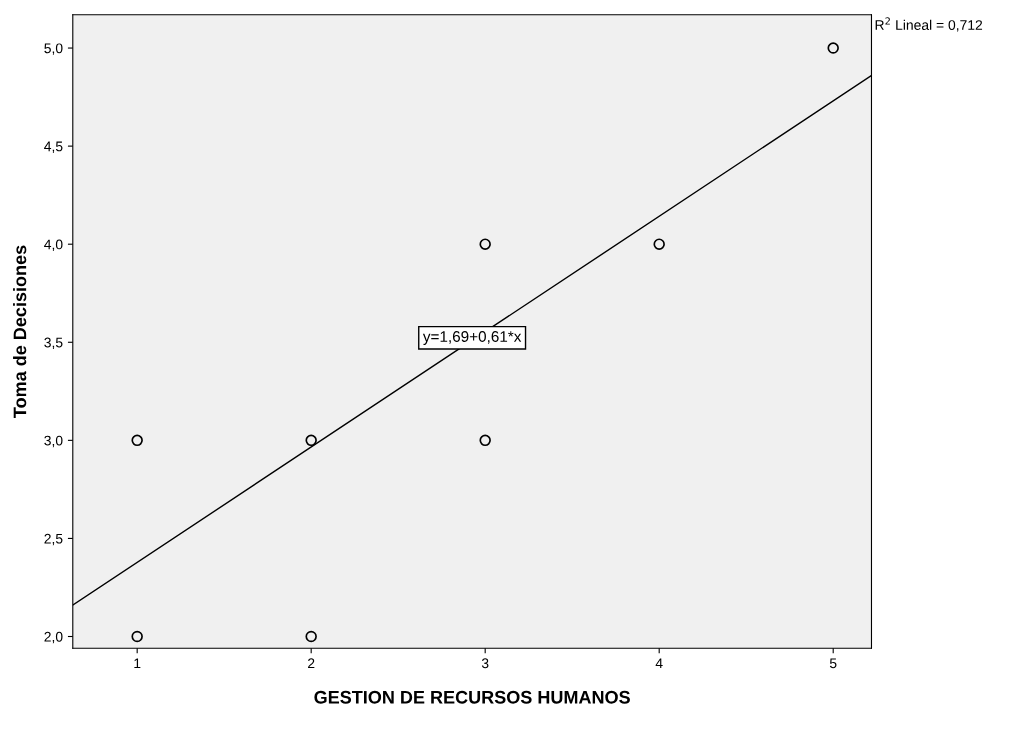  I want to click on y-tick-label: 3,5, so click(53, 343).